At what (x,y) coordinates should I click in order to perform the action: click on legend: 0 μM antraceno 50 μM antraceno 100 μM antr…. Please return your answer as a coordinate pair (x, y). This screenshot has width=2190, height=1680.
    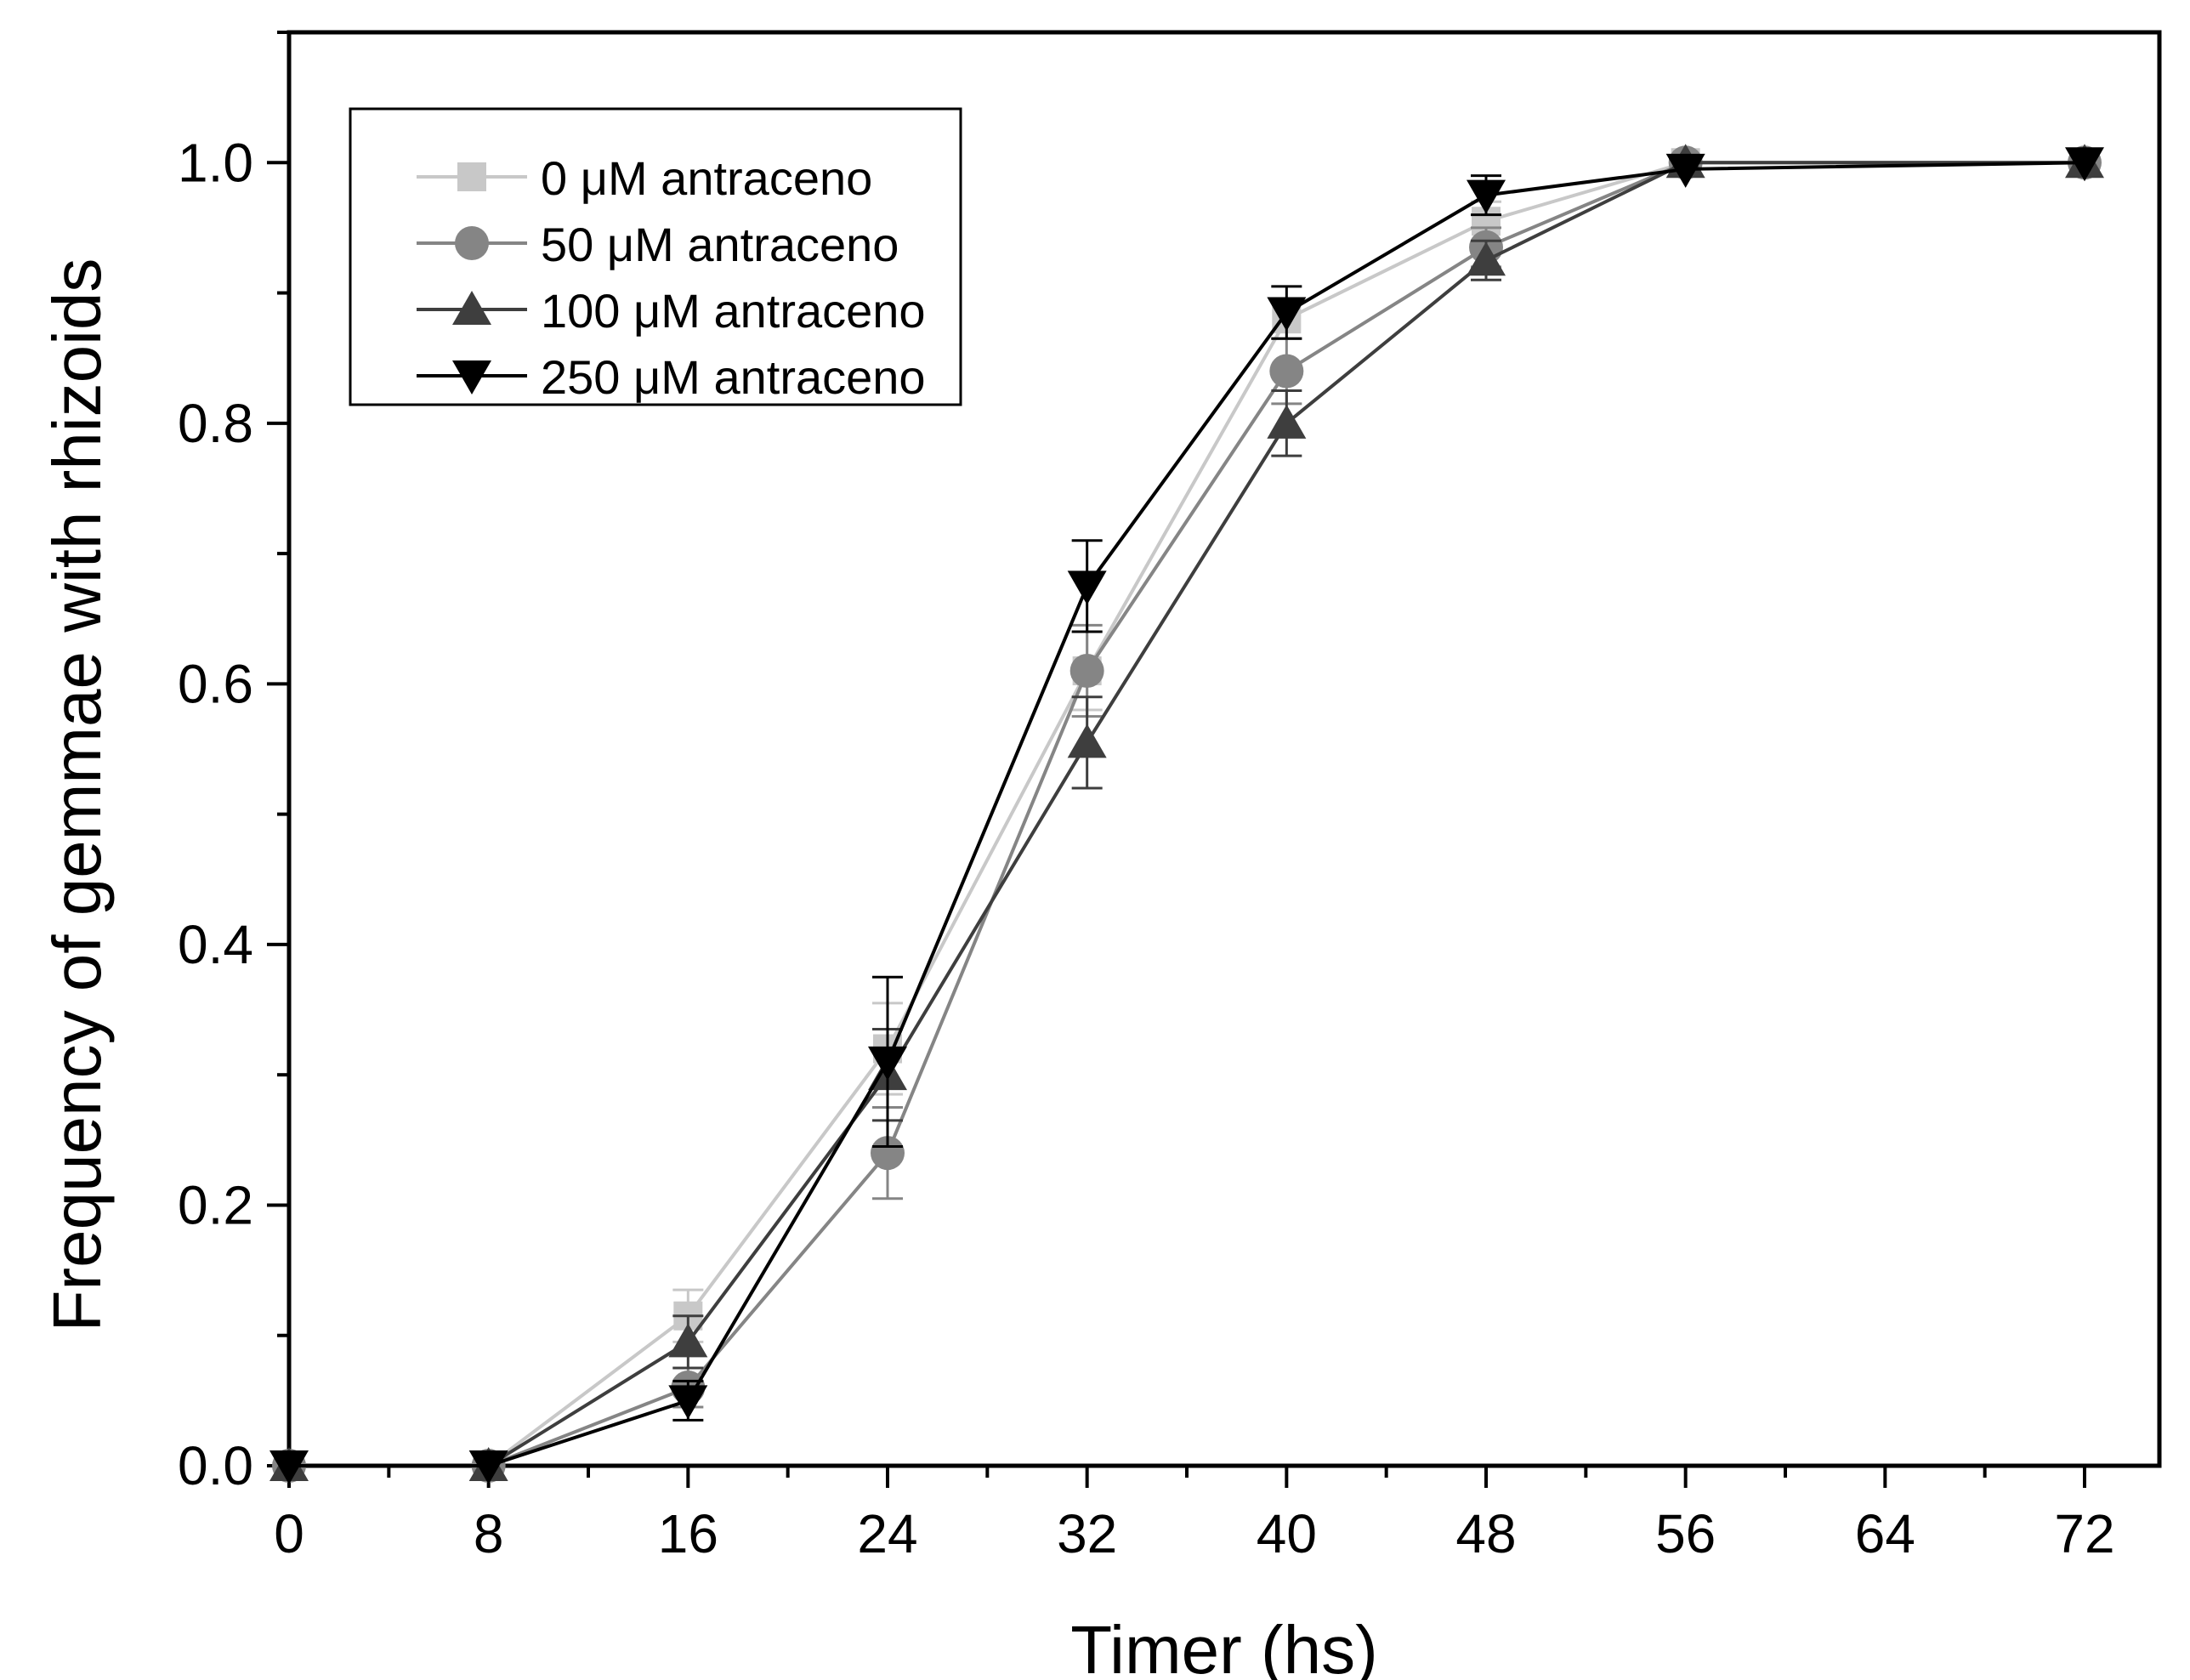
    Looking at the image, I should click on (655, 257).